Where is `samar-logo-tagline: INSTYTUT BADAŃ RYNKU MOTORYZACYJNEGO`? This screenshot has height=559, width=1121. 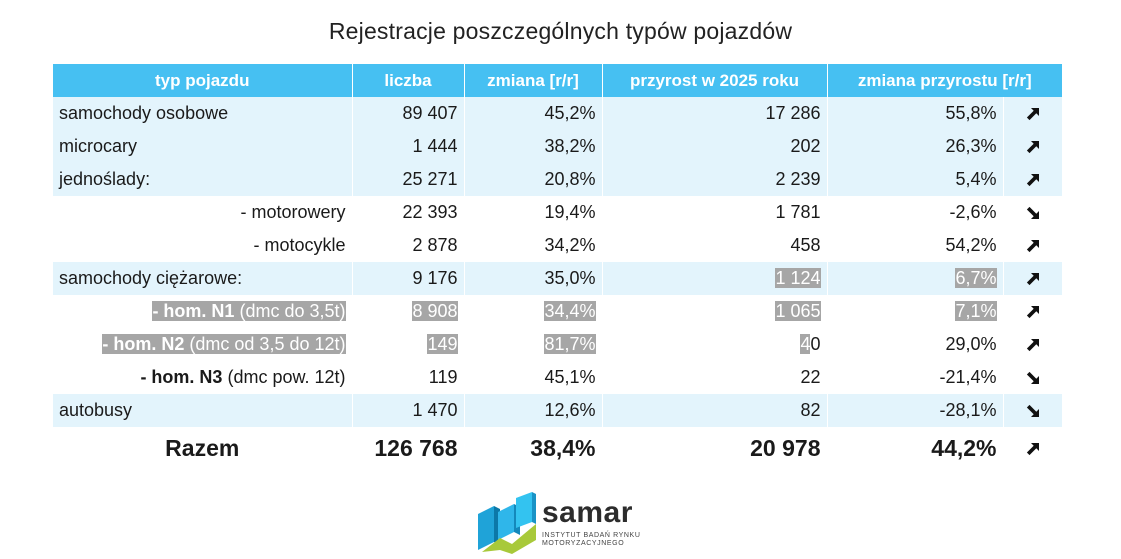
samar-logo-tagline: INSTYTUT BADAŃ RYNKU MOTORYZACYJNEGO is located at coordinates (592, 540).